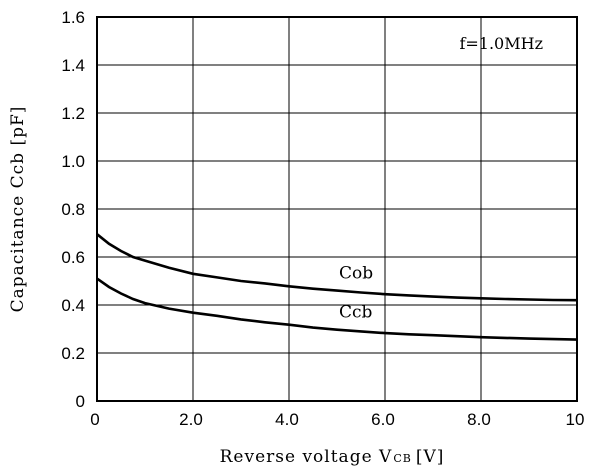 The image size is (590, 472). I want to click on y-tick-label: 1.2, so click(73, 113).